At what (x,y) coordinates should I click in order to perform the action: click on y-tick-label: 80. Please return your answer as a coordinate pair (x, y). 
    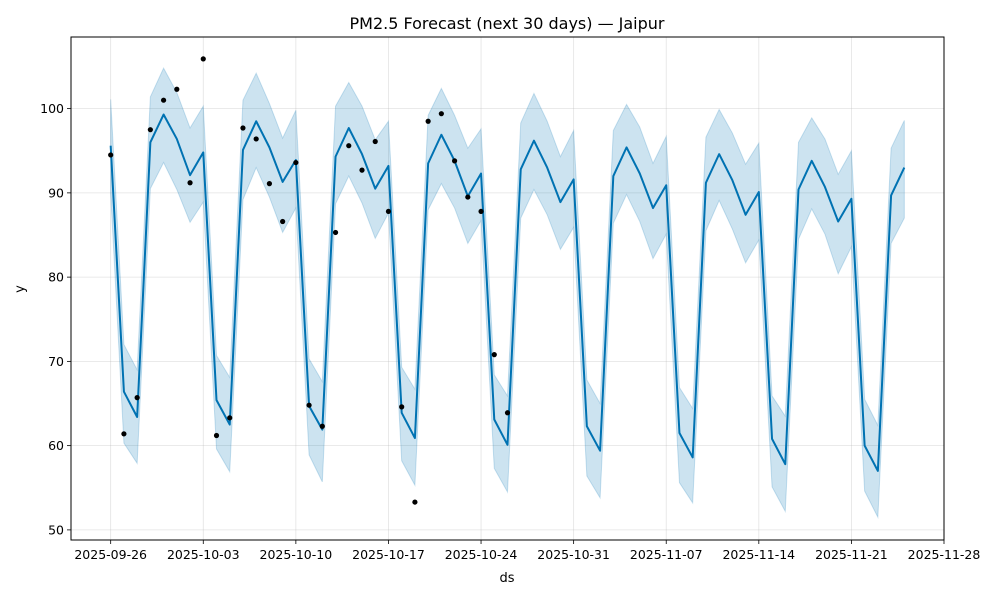
    Looking at the image, I should click on (56, 277).